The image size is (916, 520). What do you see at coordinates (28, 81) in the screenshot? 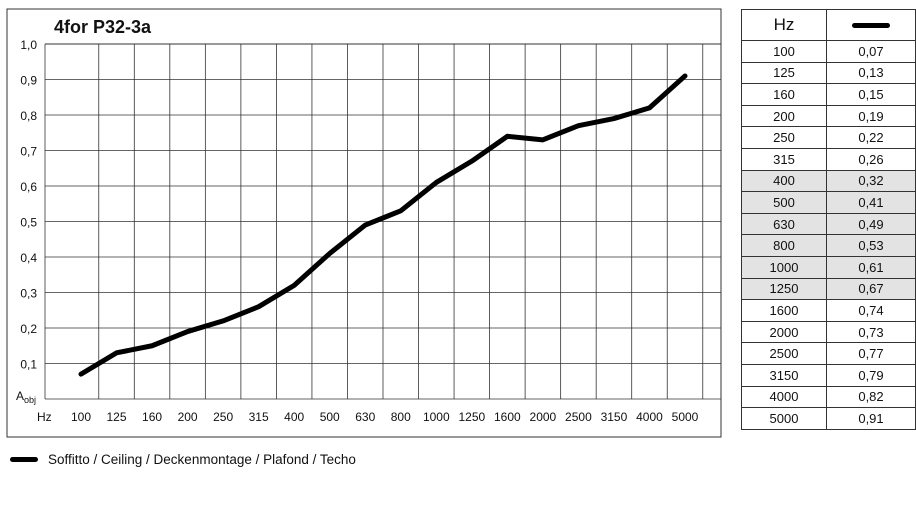
I see `y-tick-label: 0,9` at bounding box center [28, 81].